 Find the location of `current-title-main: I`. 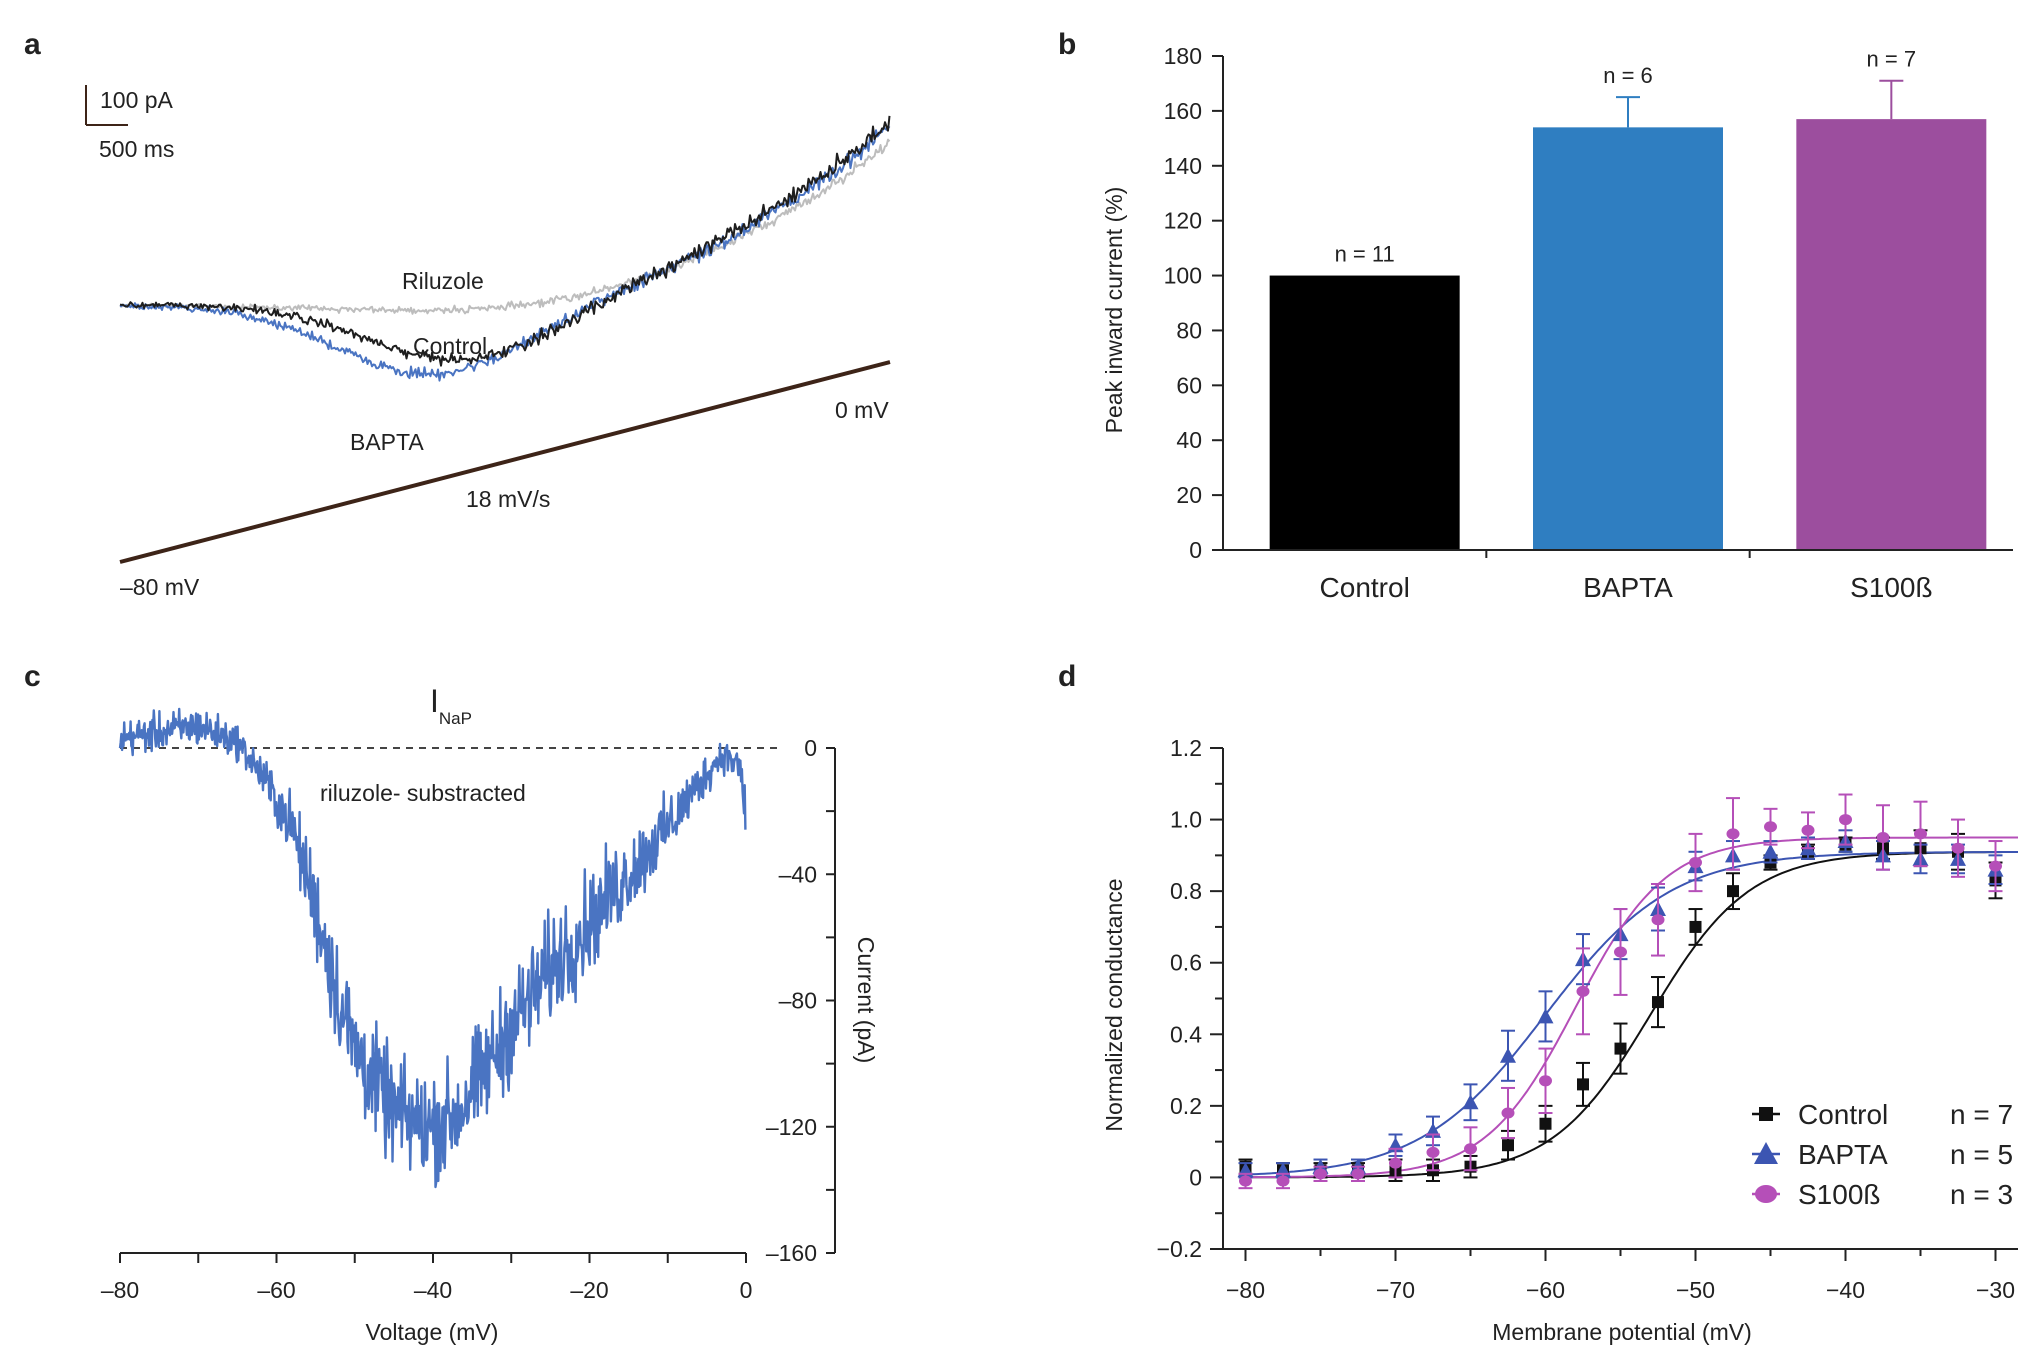

current-title-main: I is located at coordinates (434, 701).